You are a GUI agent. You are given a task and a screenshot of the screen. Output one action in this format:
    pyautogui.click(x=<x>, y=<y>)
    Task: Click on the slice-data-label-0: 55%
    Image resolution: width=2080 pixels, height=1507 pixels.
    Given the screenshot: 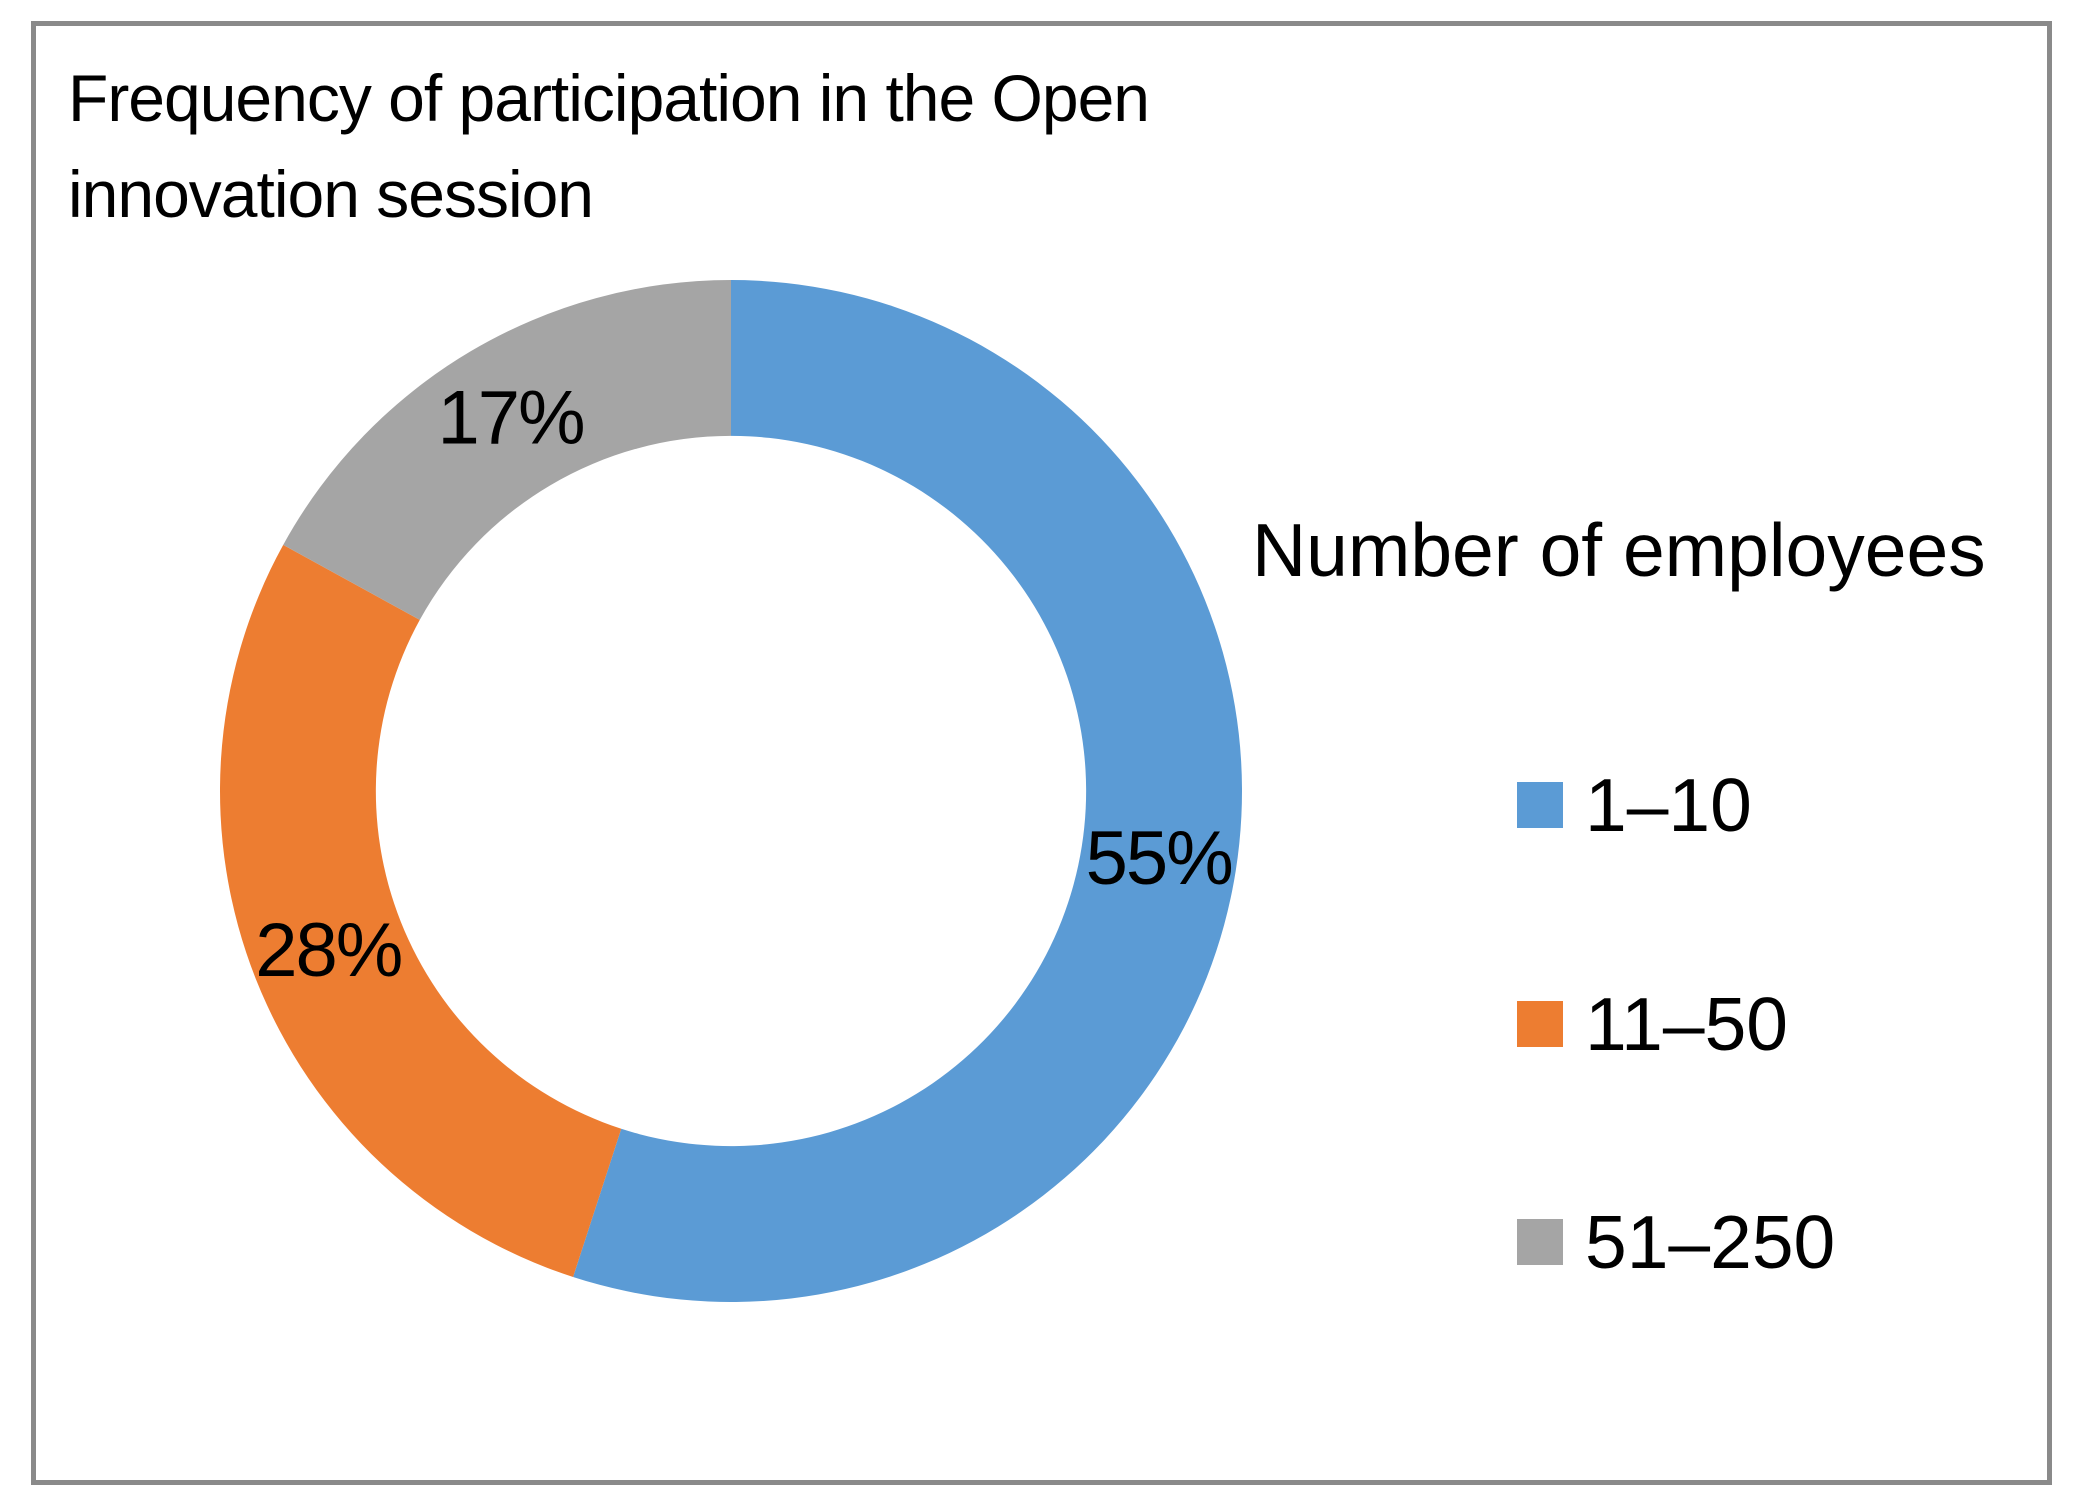 What is the action you would take?
    pyautogui.click(x=1159, y=858)
    